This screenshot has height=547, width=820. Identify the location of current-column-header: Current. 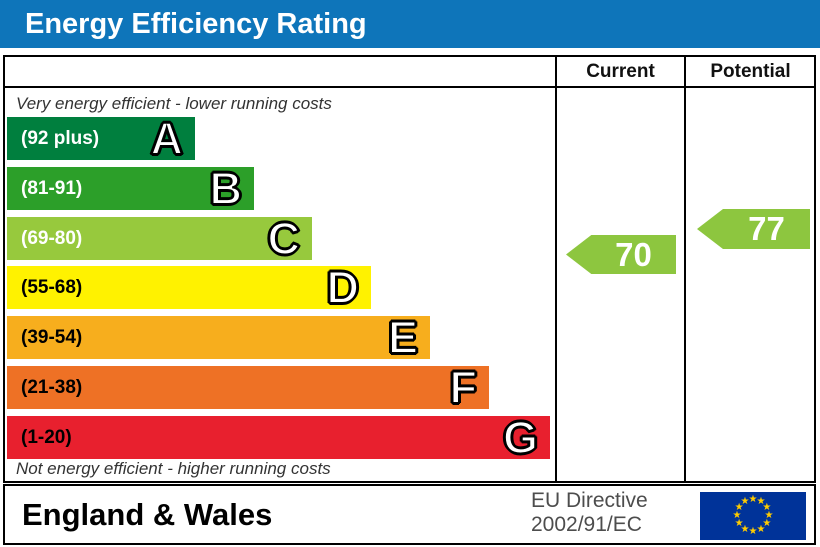
(620, 71).